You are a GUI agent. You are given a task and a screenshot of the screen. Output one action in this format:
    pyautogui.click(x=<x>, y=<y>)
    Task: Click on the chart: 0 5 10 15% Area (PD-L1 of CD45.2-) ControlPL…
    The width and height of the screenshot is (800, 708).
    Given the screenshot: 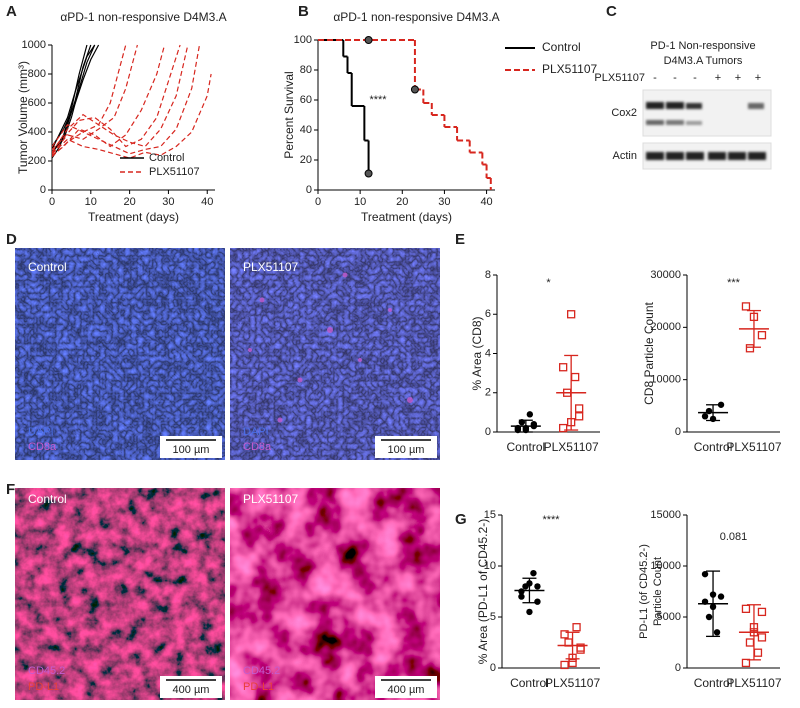 What is the action you would take?
    pyautogui.click(x=538, y=599)
    